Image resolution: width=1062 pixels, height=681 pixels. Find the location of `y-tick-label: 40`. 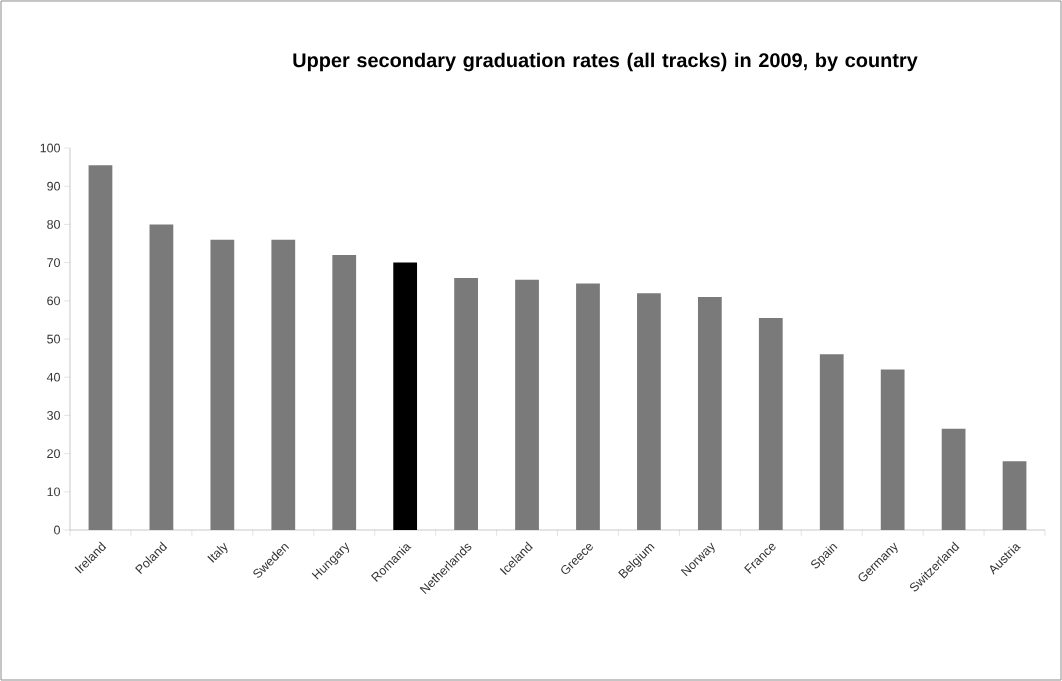

y-tick-label: 40 is located at coordinates (53, 377).